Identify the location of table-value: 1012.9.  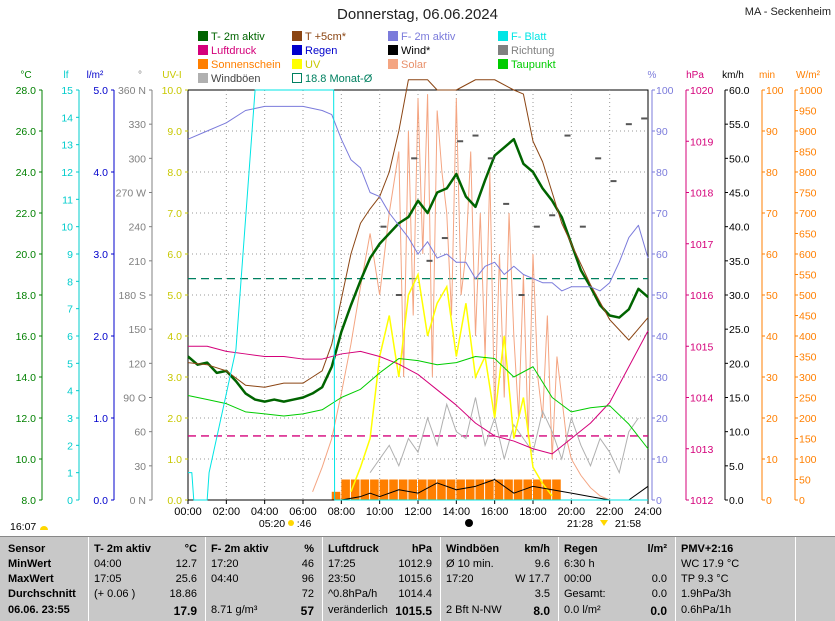
(415, 564).